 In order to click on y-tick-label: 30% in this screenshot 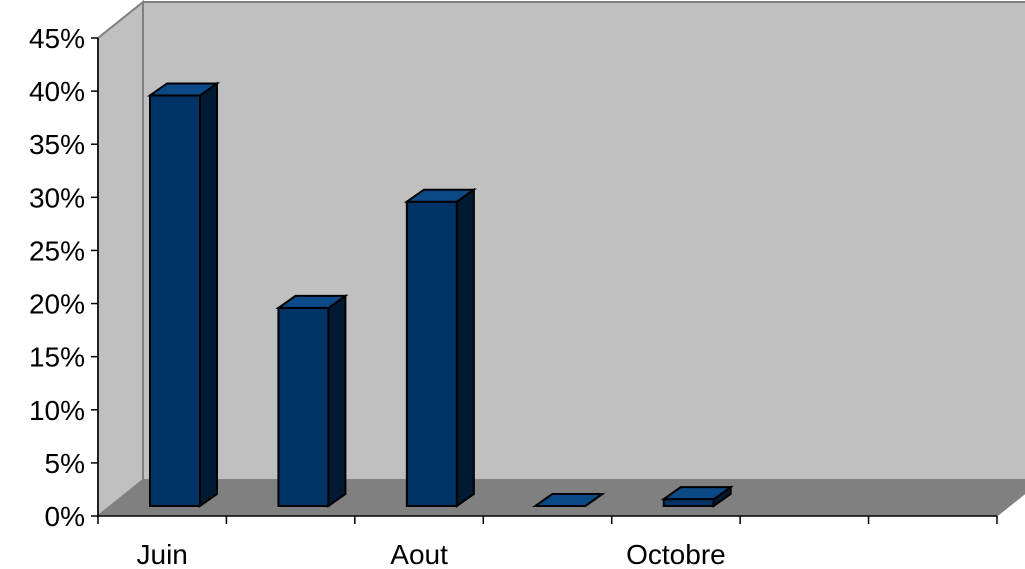, I will do `click(57, 197)`.